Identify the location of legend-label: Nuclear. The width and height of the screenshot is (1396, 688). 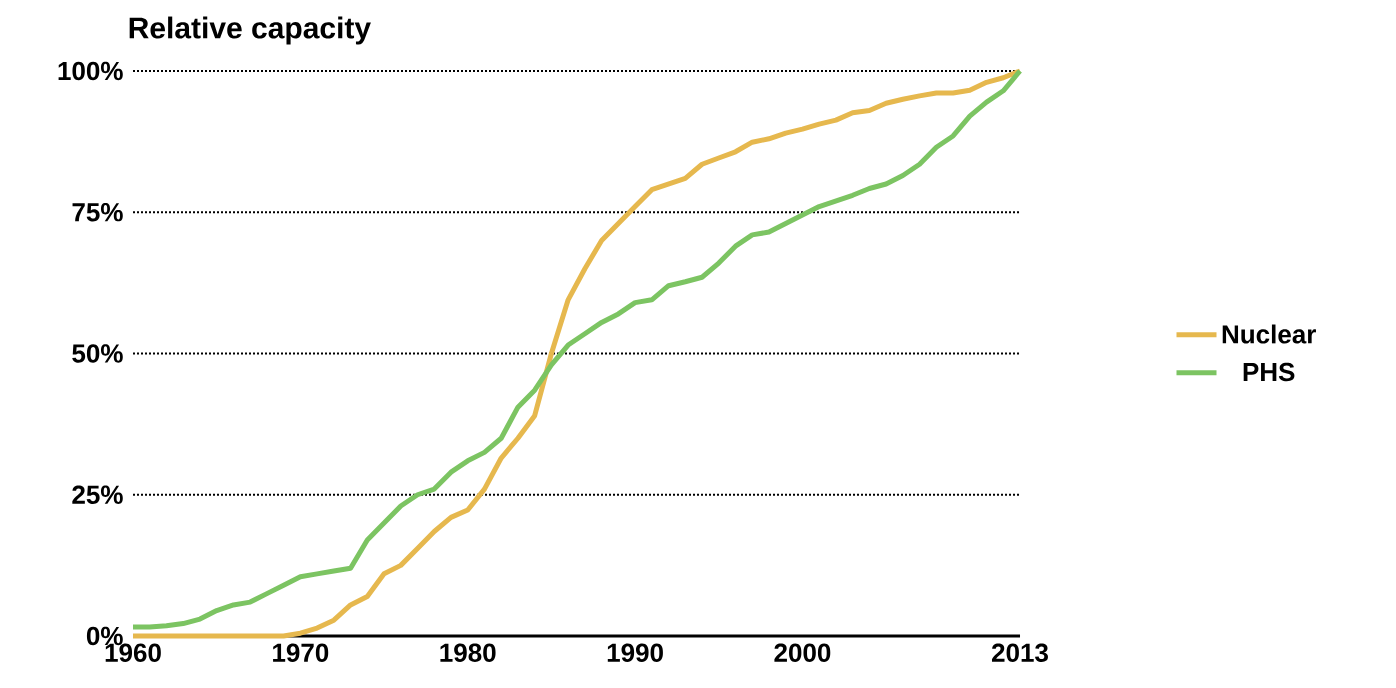
(1269, 334).